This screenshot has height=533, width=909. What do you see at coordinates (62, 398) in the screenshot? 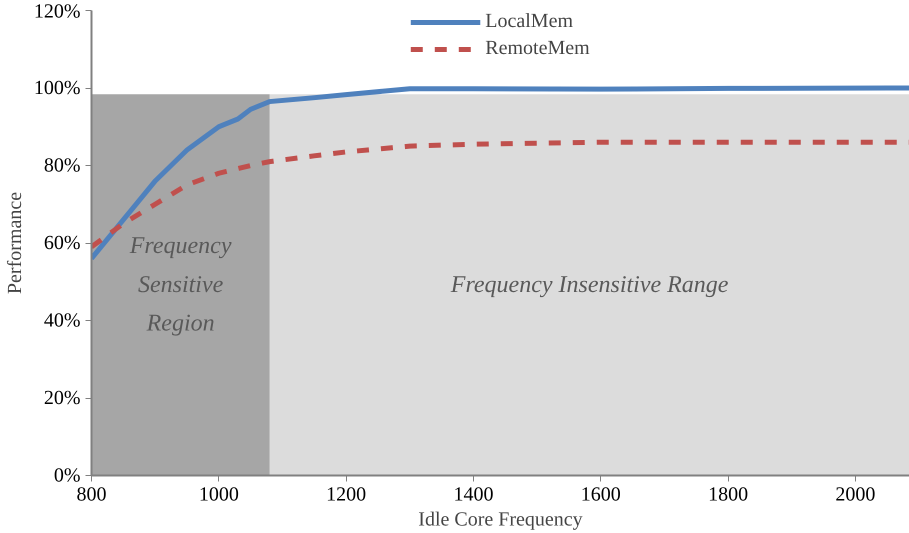
I see `y-tick-label: 20%` at bounding box center [62, 398].